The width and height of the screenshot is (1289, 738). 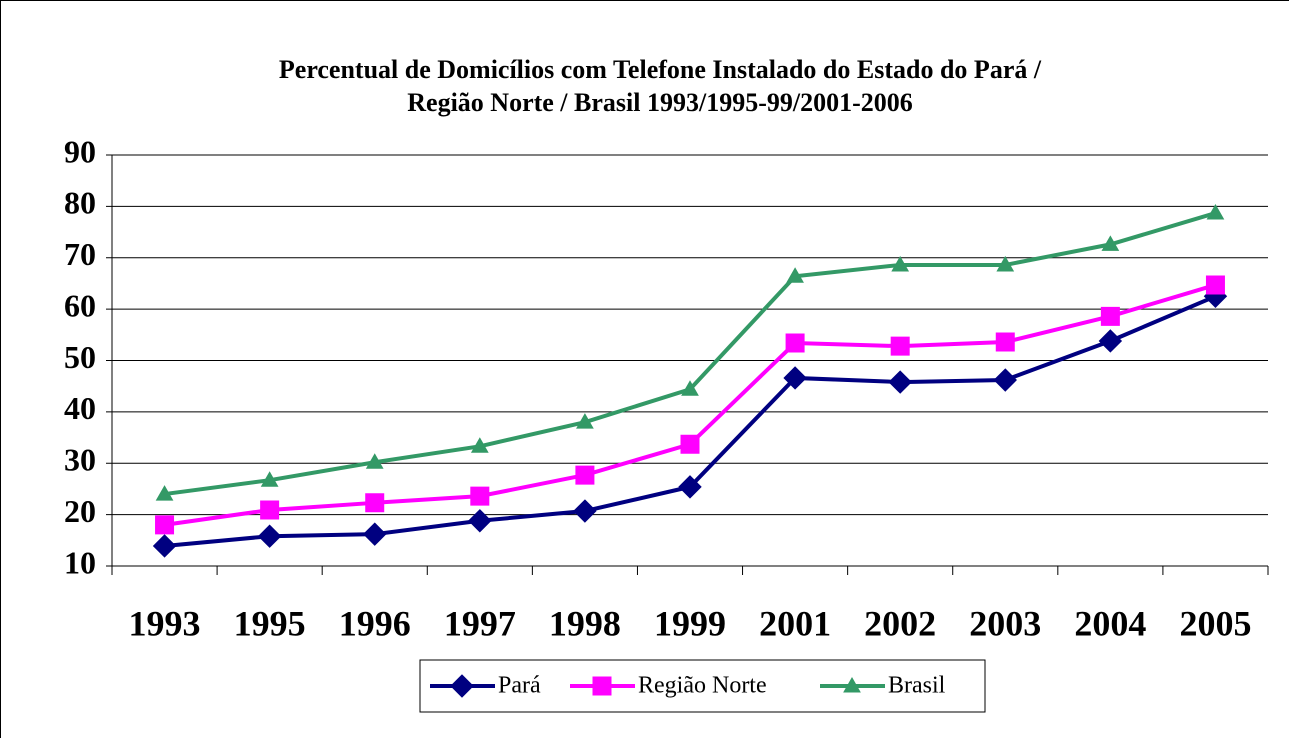 I want to click on y-tick-label: 40, so click(x=80, y=408).